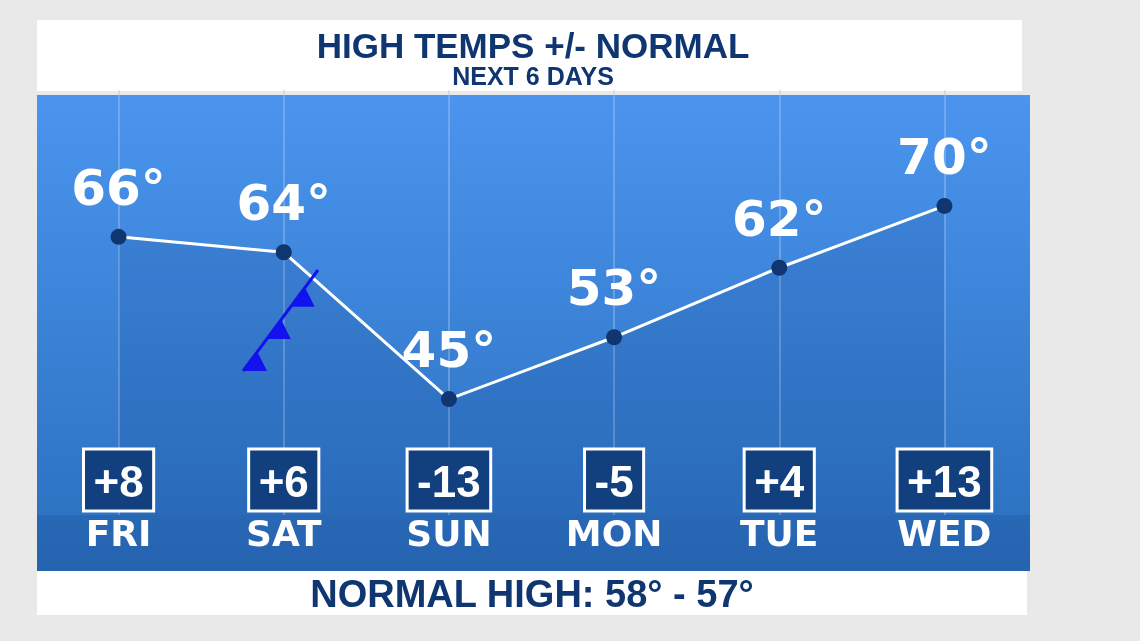  Describe the element at coordinates (118, 187) in the screenshot. I see `data-label: 66°` at that location.